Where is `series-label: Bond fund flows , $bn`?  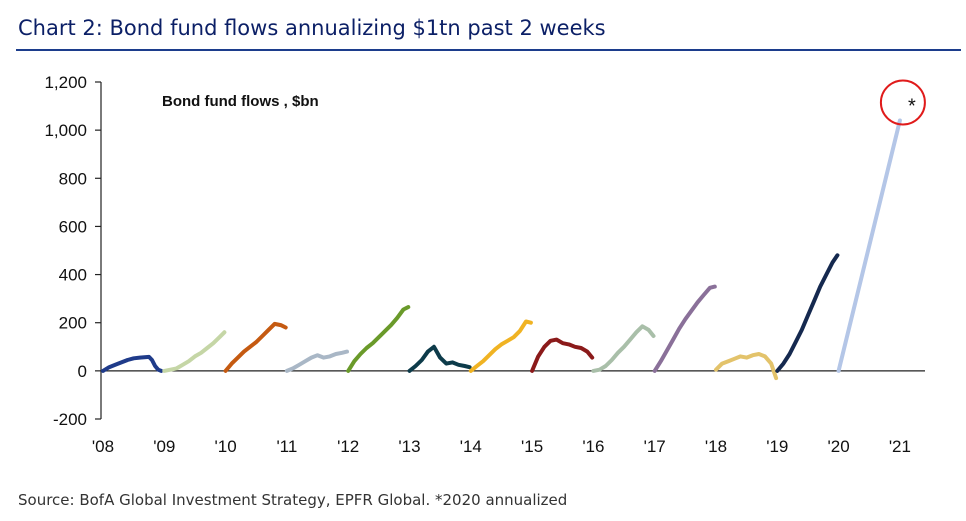
series-label: Bond fund flows , $bn is located at coordinates (240, 101).